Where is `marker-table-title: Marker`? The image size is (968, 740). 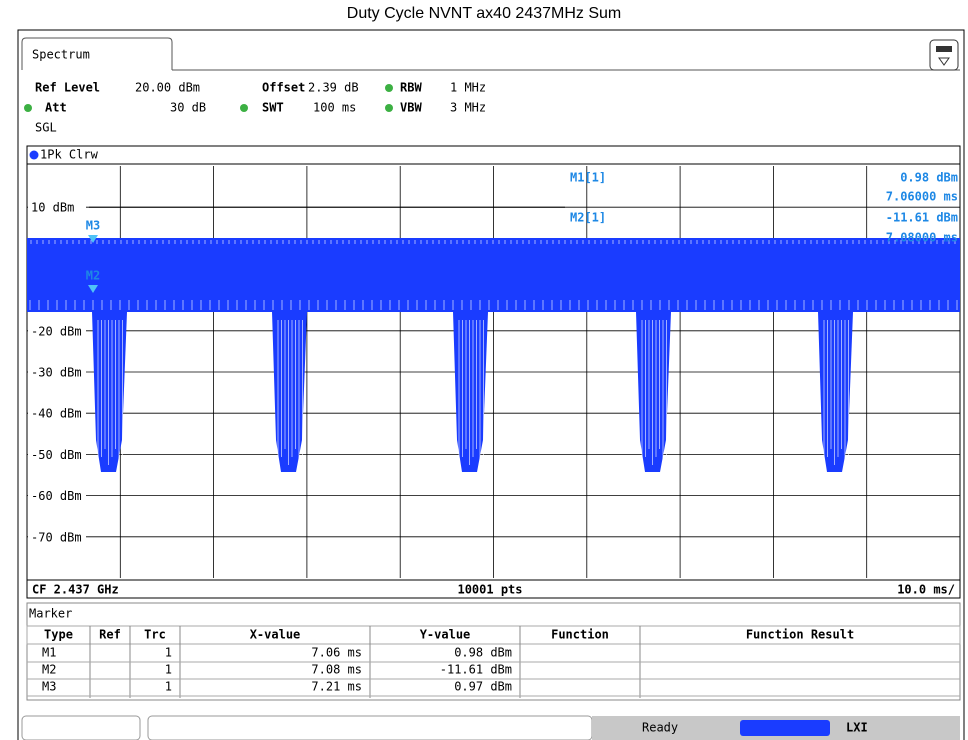 marker-table-title: Marker is located at coordinates (50, 614).